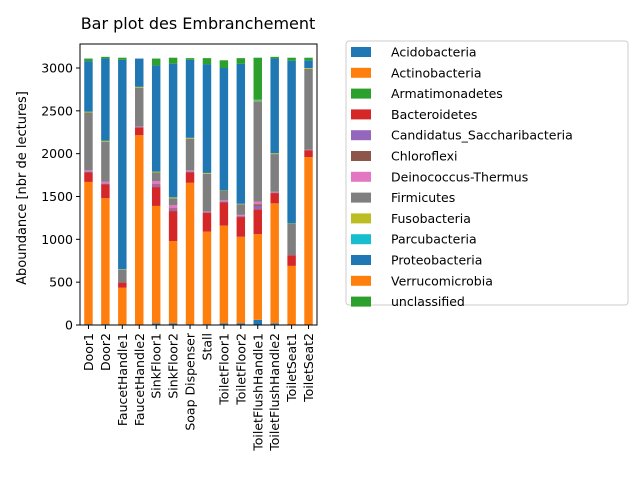 The image size is (640, 480). What do you see at coordinates (139, 230) in the screenshot?
I see `bar-segment-faucethandle2-actinobacteria` at bounding box center [139, 230].